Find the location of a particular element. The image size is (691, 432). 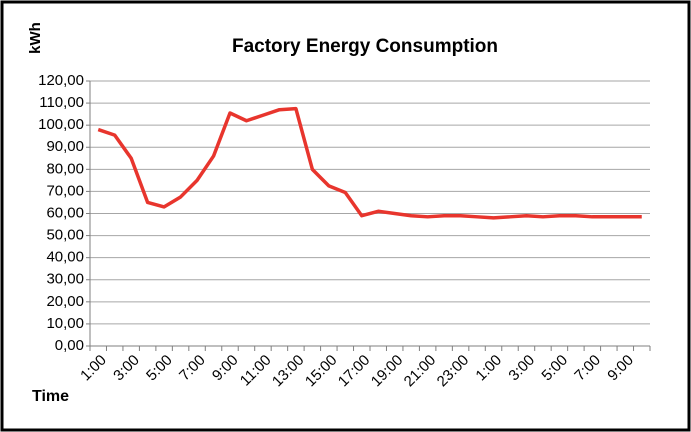

chart-title: Factory Energy Consumption is located at coordinates (365, 46).